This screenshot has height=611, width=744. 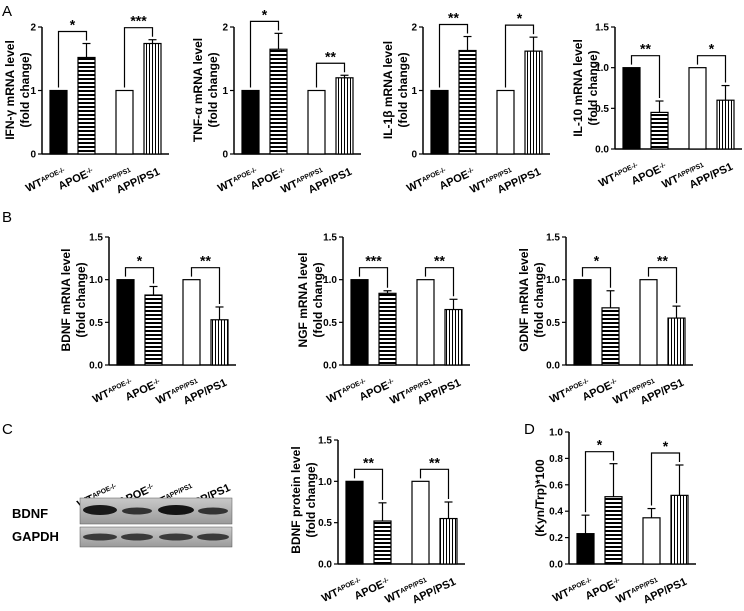 I want to click on il10-significance-bracket, so click(x=645, y=77).